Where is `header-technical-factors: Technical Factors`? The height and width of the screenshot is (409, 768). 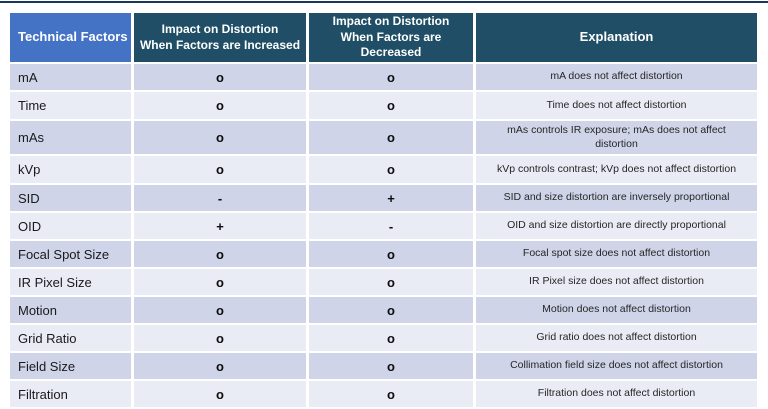 header-technical-factors: Technical Factors is located at coordinates (70, 37).